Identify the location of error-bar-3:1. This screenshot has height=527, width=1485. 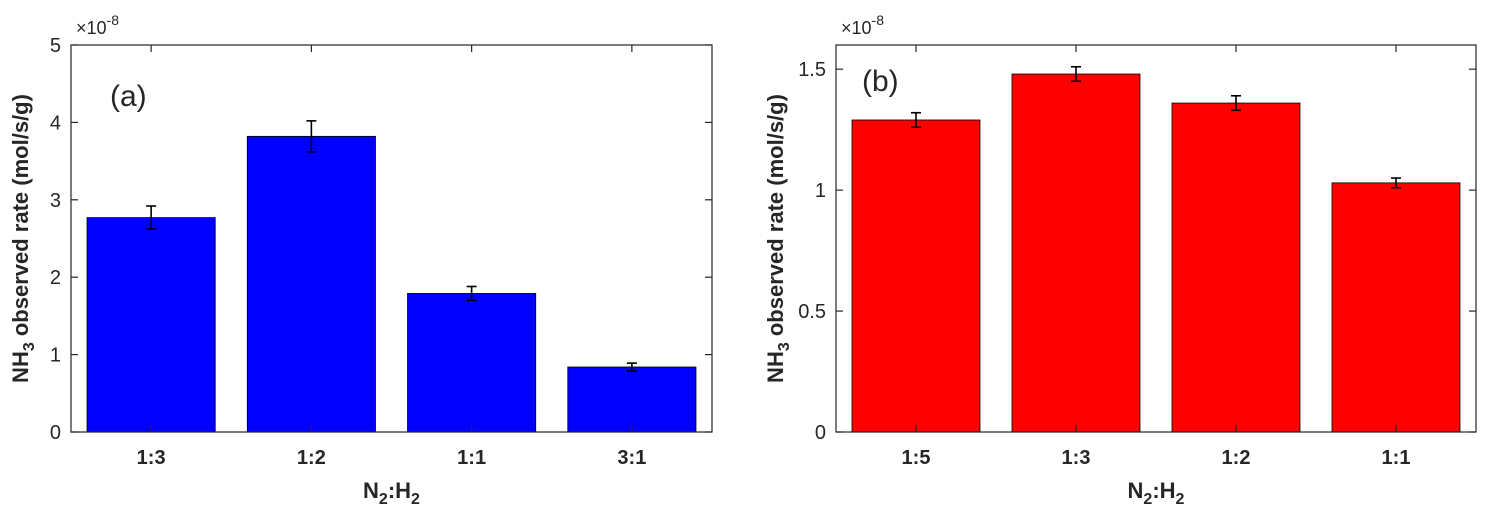
(631, 367).